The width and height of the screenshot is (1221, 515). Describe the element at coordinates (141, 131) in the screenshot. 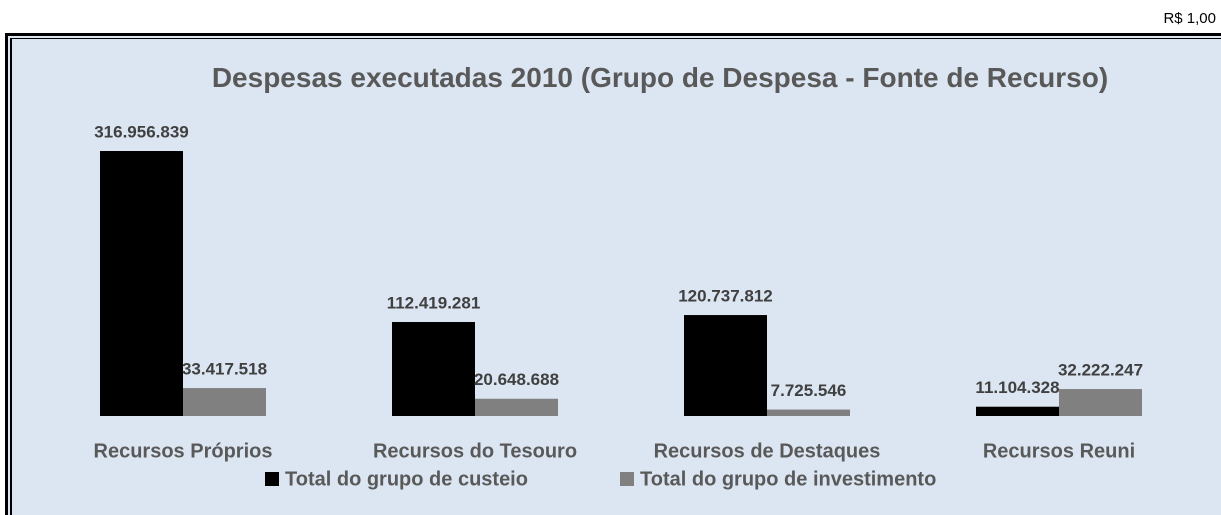

I see `value-label: 316.956.839` at that location.